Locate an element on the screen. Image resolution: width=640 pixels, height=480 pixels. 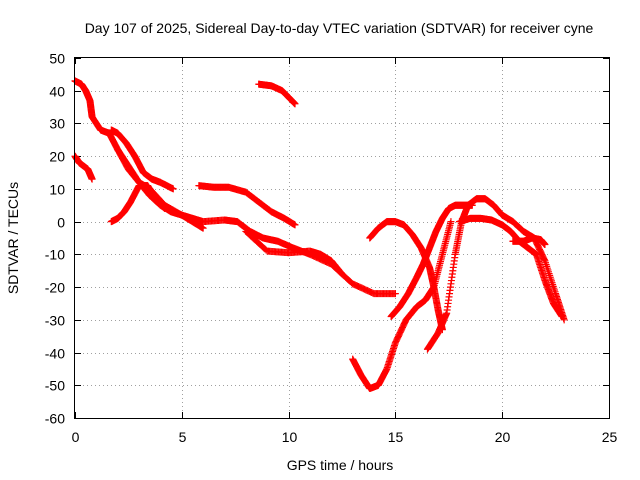
y-tick-label: 40 is located at coordinates (57, 92).